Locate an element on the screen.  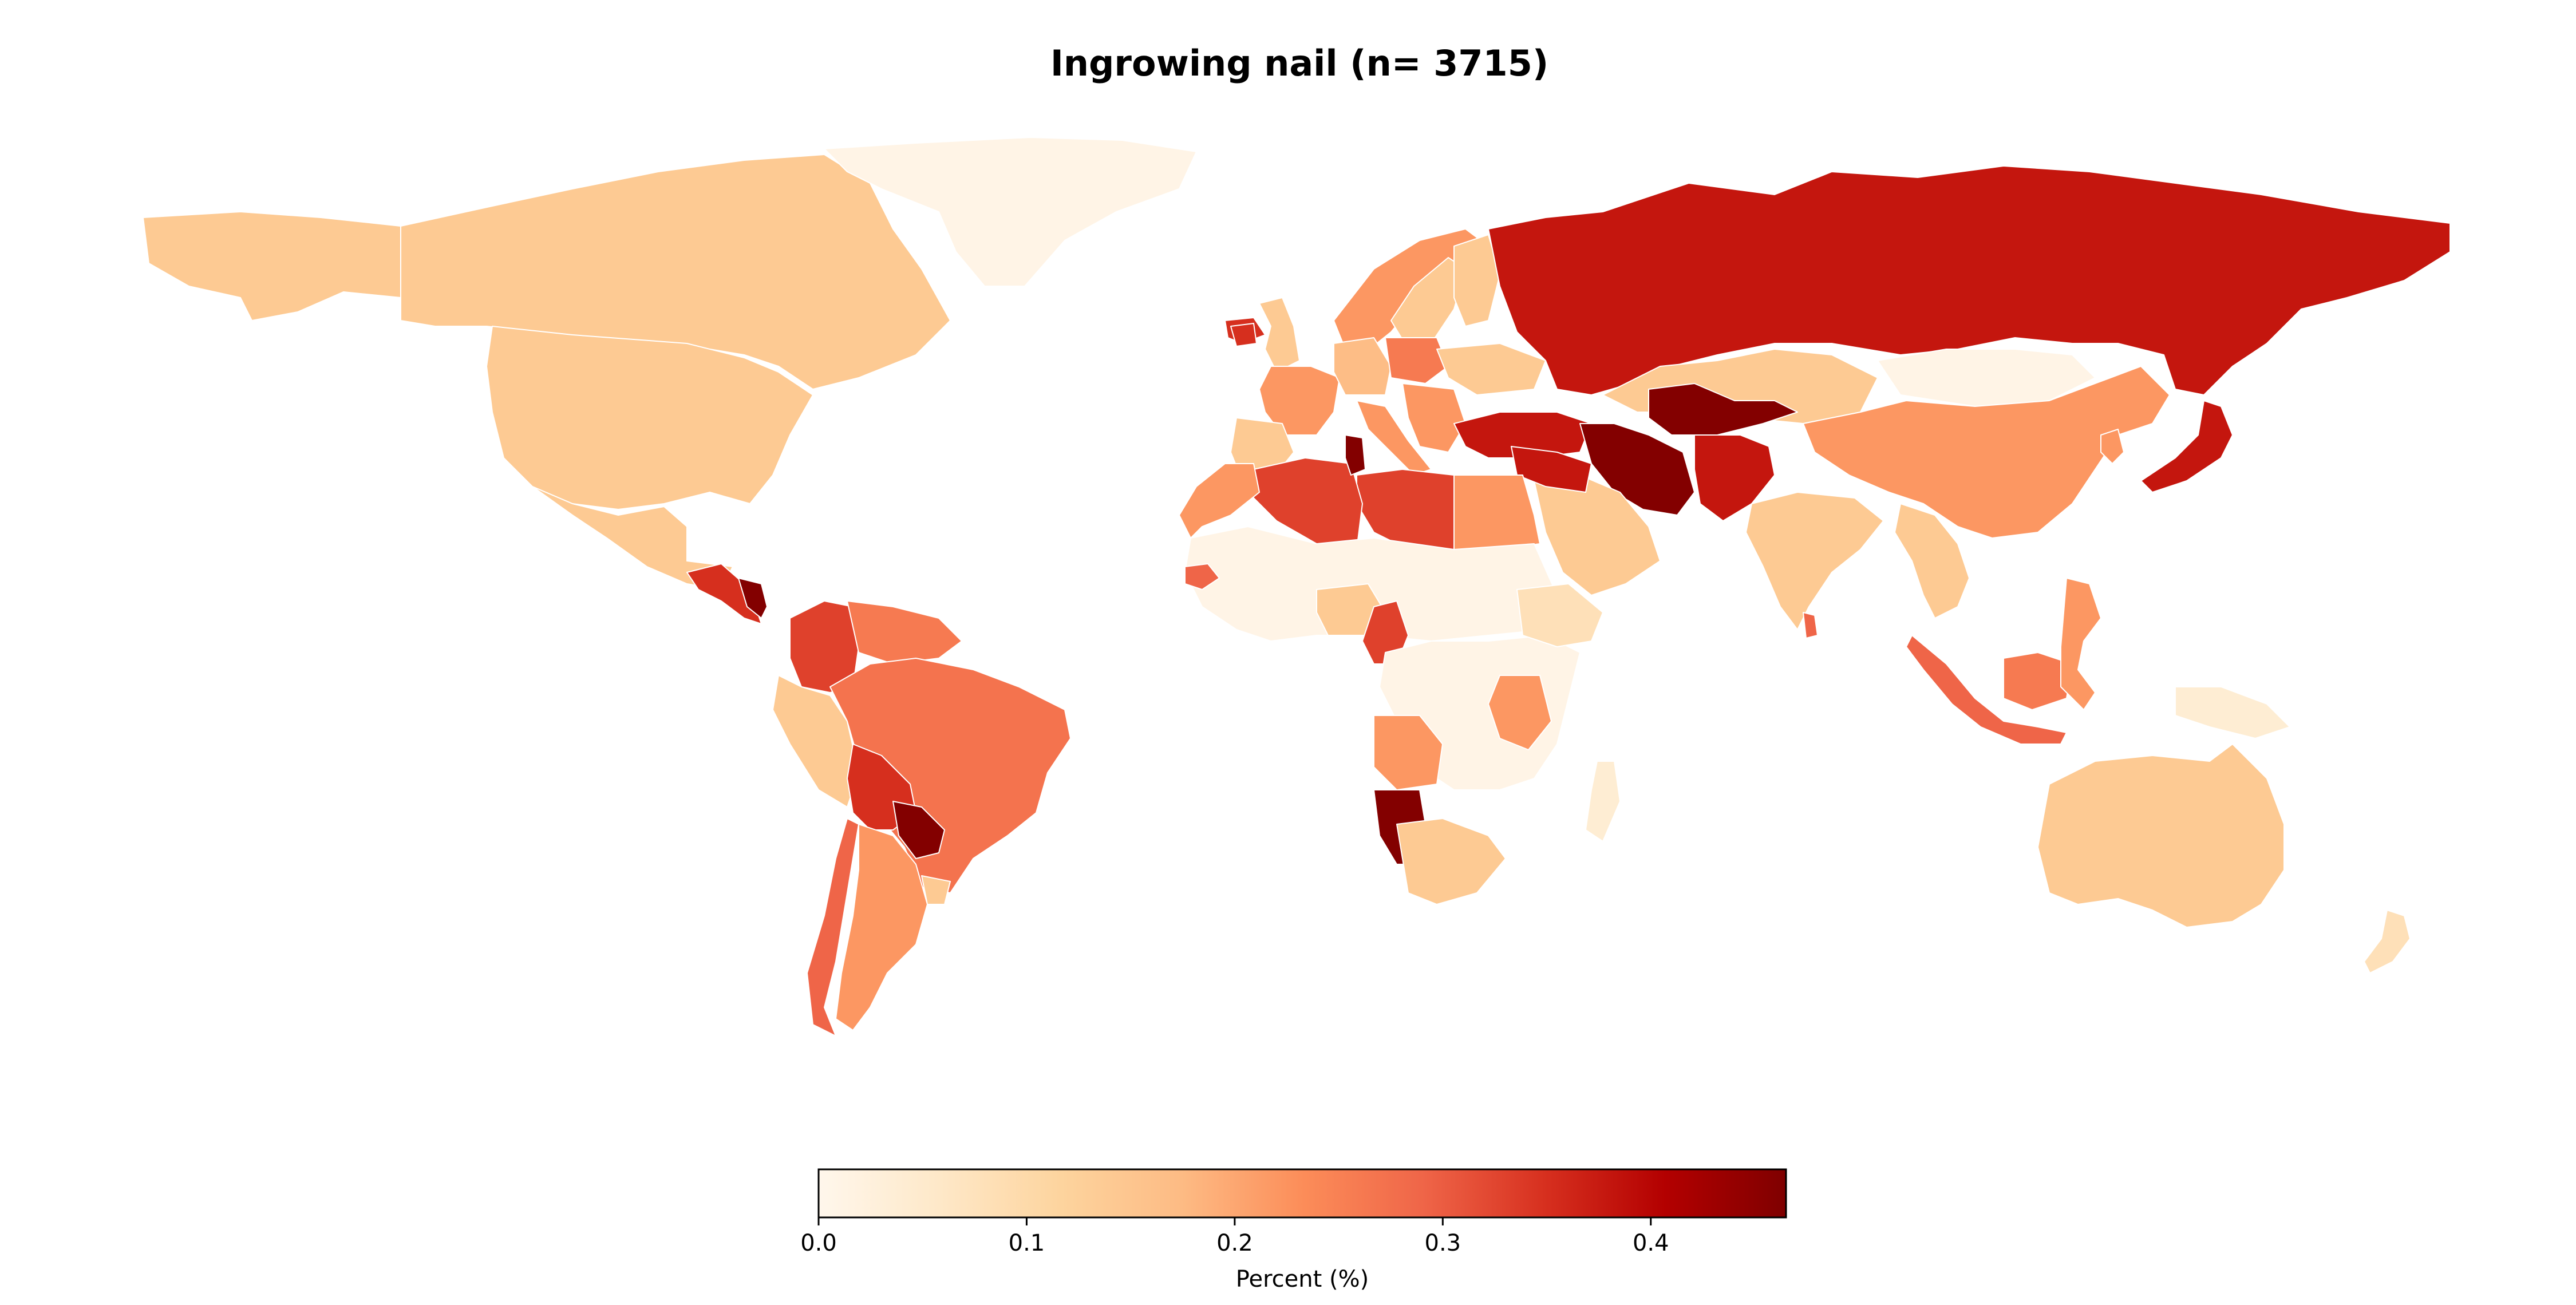
colorbar-tick-label: 0.1 is located at coordinates (1027, 1243).